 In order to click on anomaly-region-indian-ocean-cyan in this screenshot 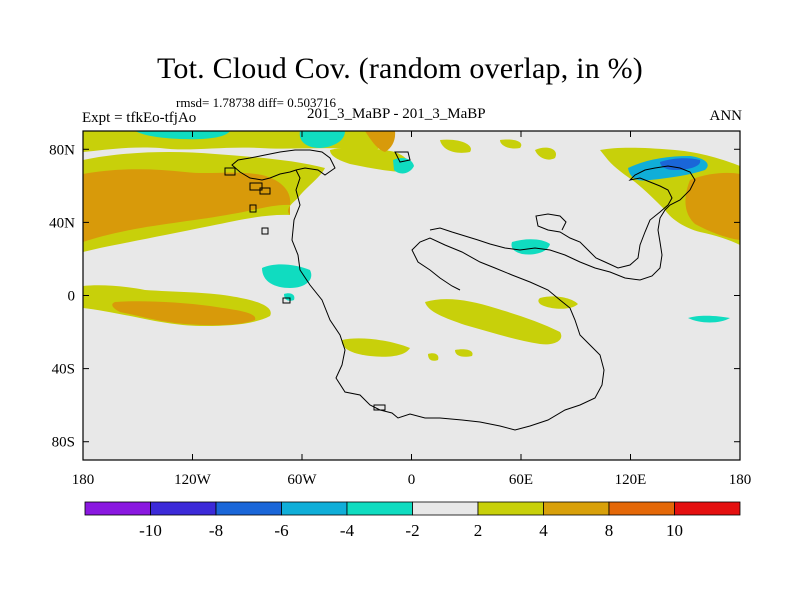, I will do `click(709, 319)`.